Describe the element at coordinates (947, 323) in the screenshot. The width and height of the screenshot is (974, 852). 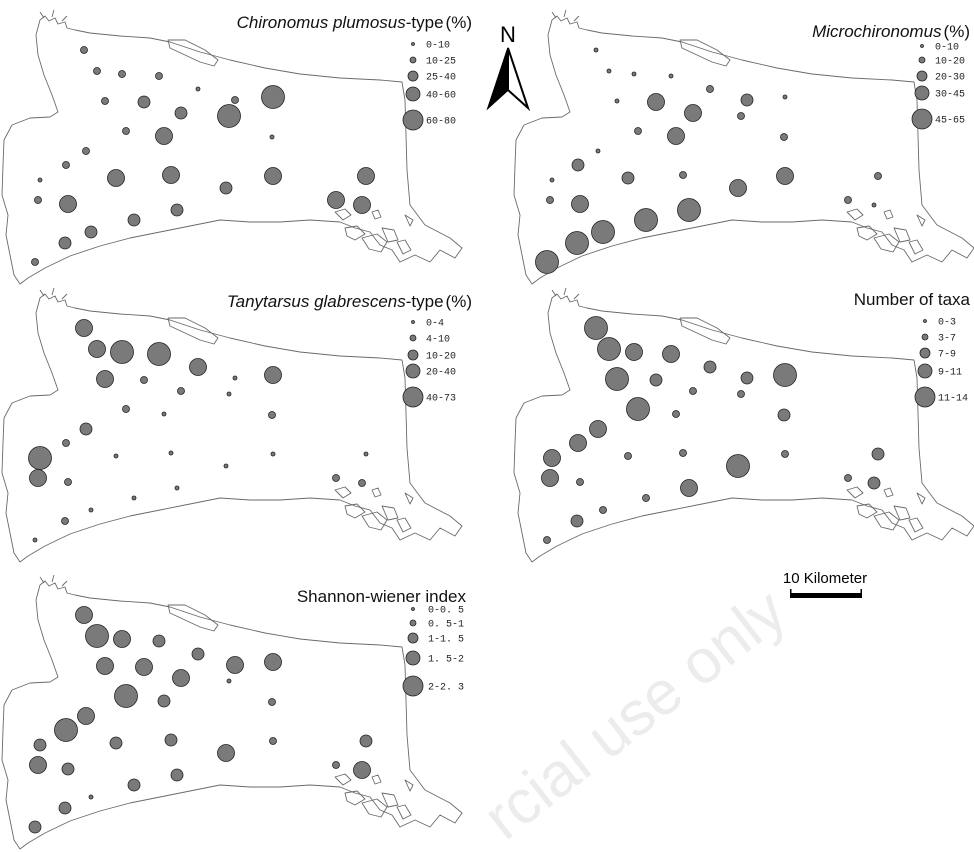
I see `legend-label: 0-3` at that location.